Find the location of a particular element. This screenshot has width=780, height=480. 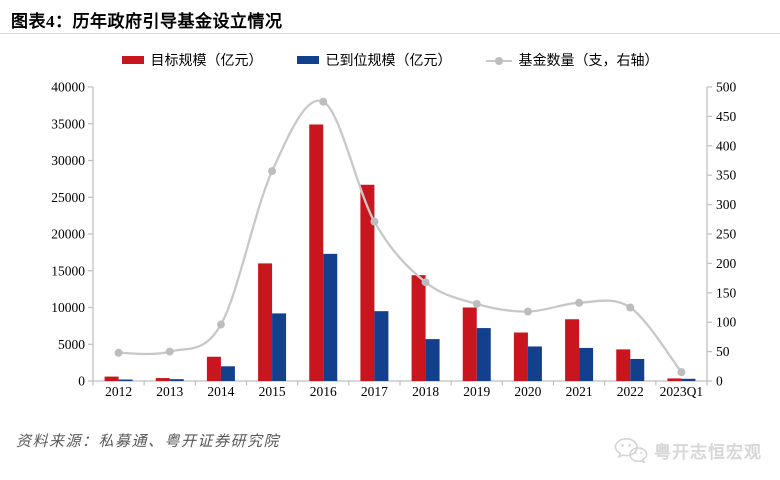

bar-target-2022 is located at coordinates (623, 365).